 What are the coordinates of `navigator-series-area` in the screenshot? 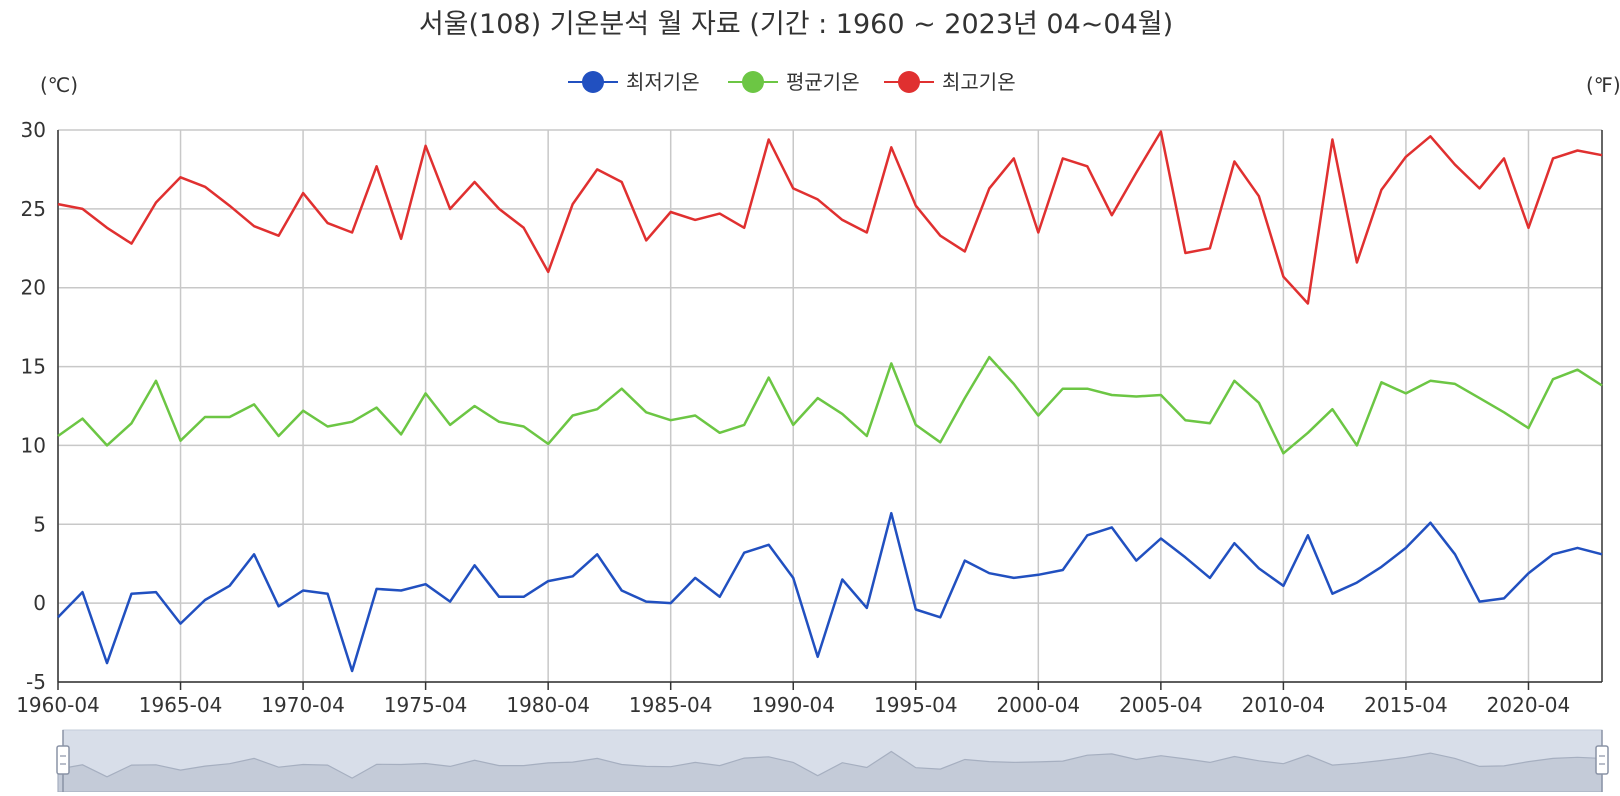 It's located at (830, 771).